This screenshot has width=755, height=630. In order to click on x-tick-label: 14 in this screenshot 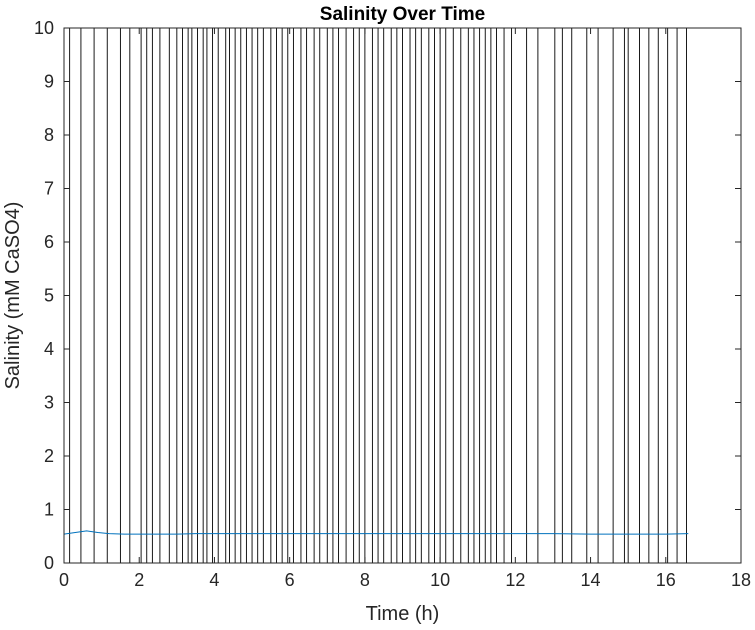, I will do `click(591, 580)`.